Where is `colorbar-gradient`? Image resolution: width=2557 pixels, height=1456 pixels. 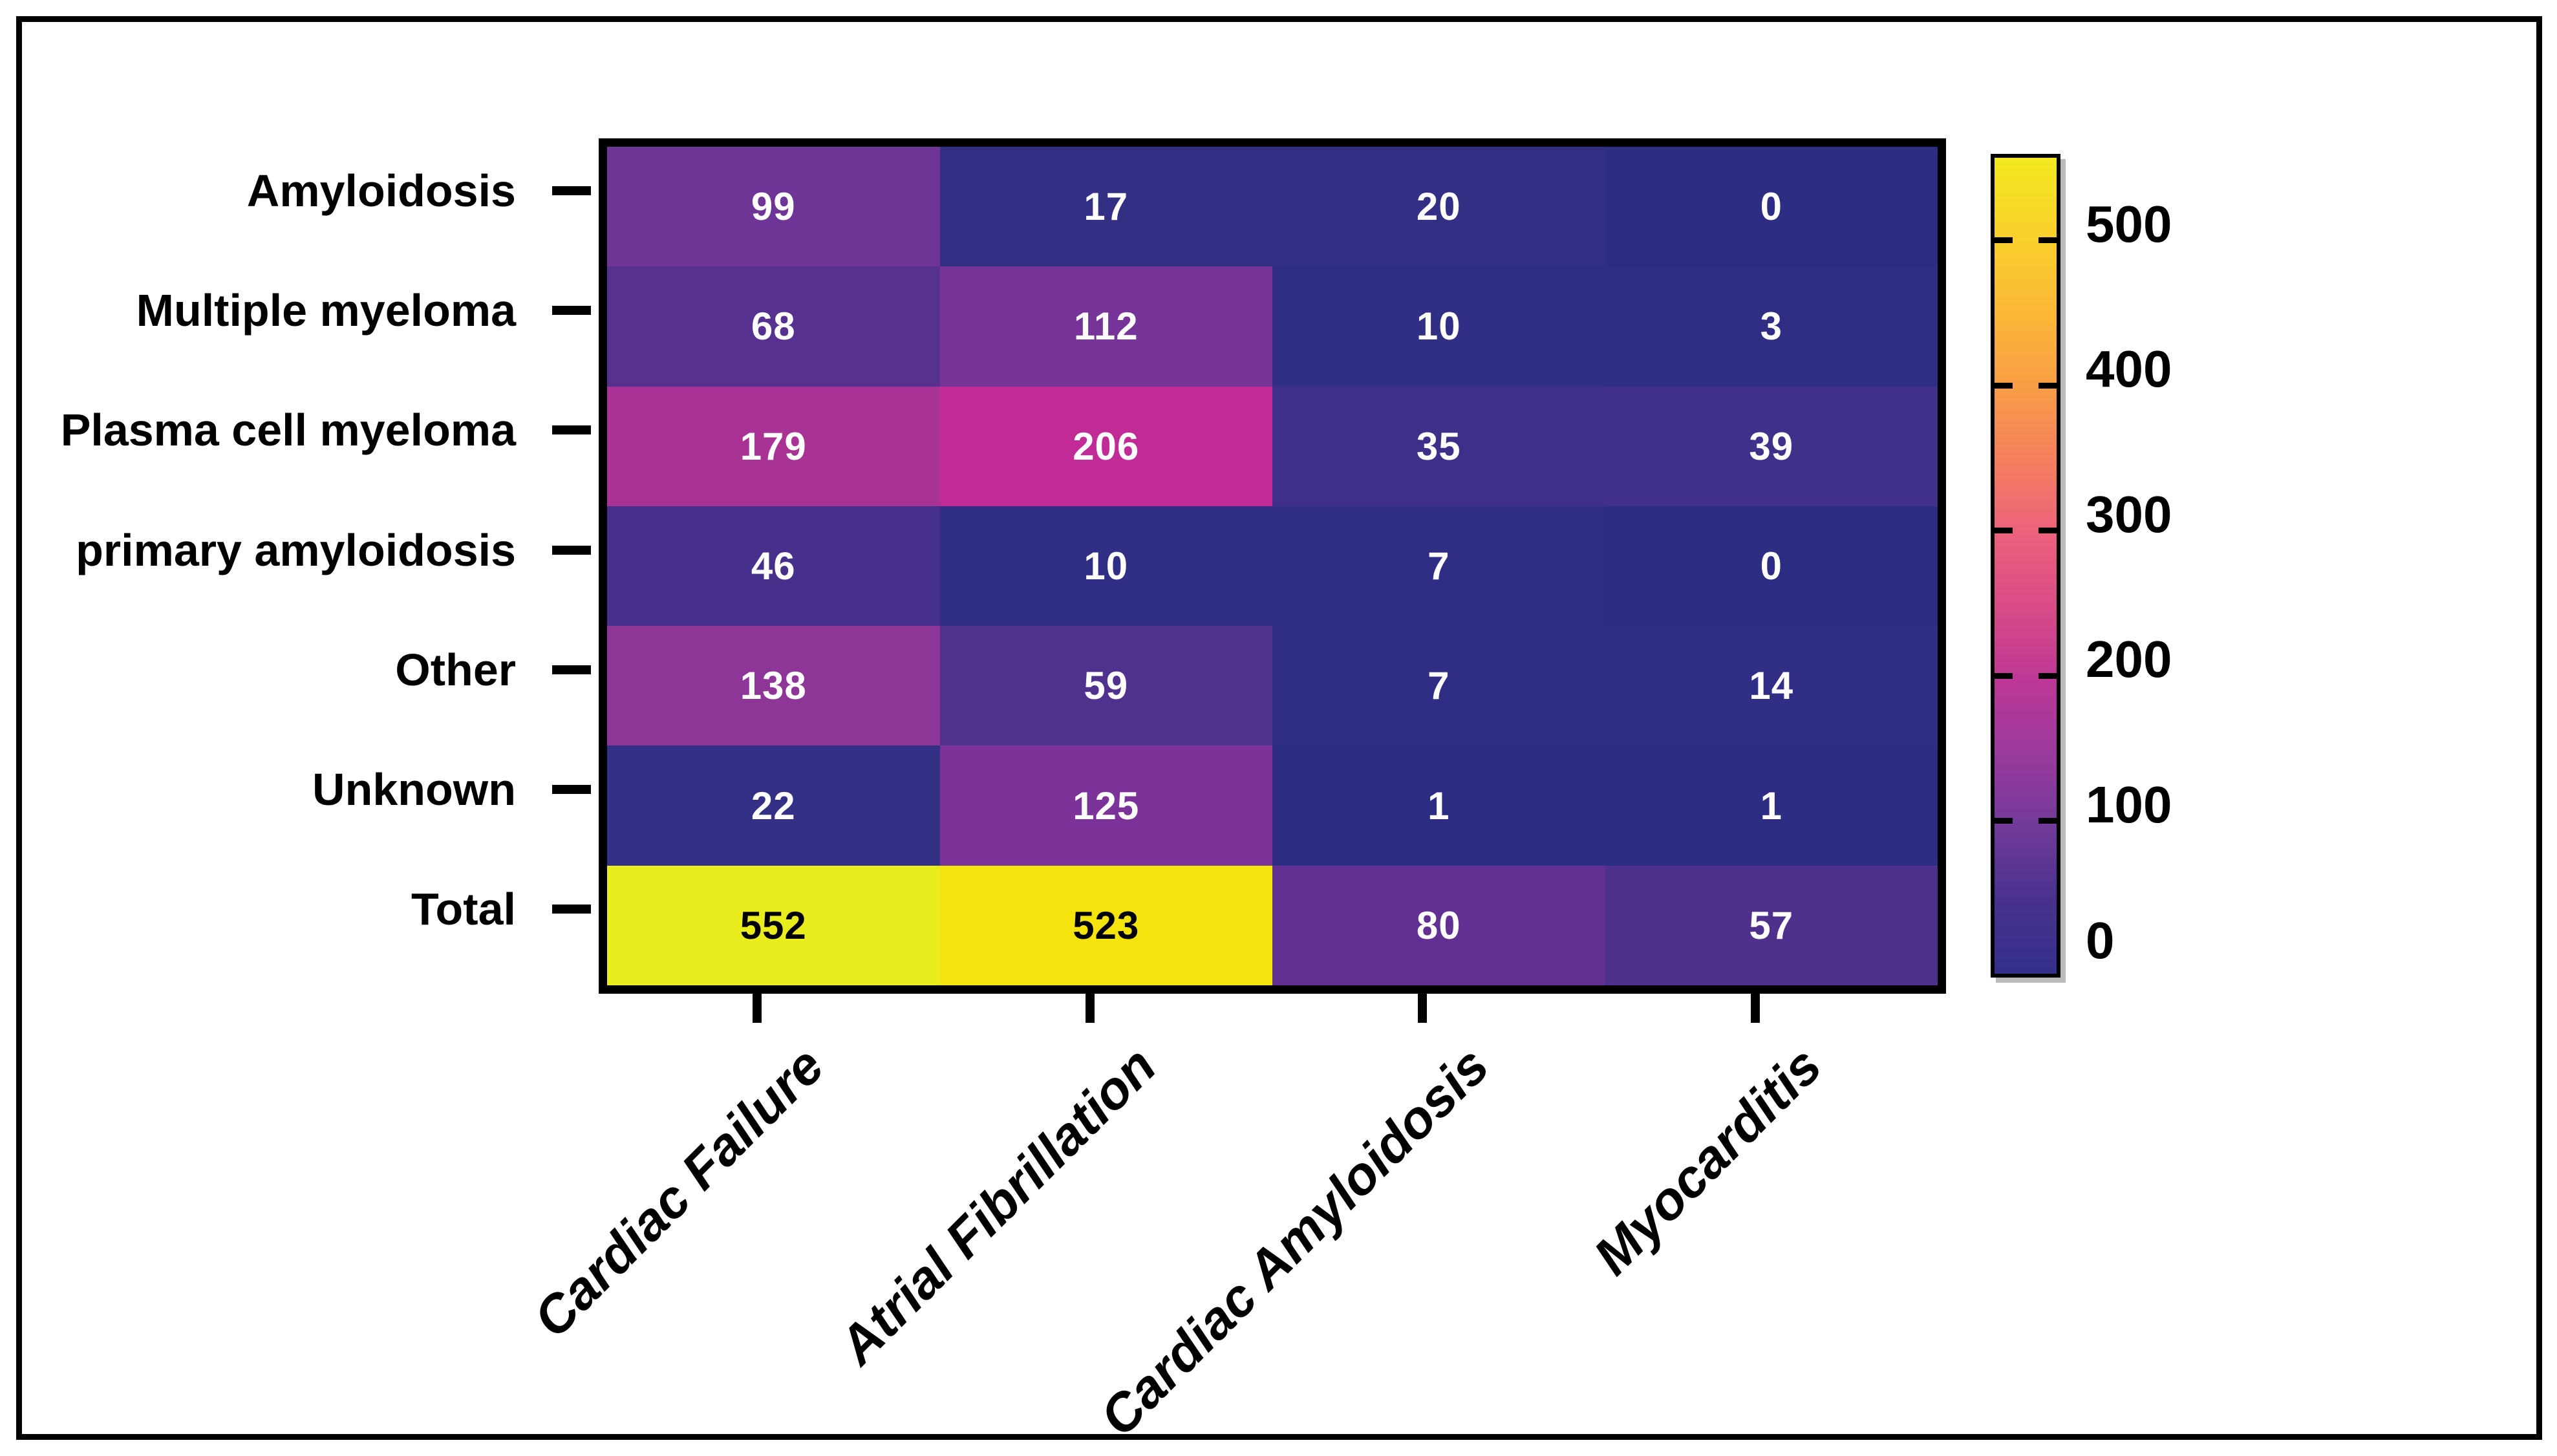 colorbar-gradient is located at coordinates (2026, 566).